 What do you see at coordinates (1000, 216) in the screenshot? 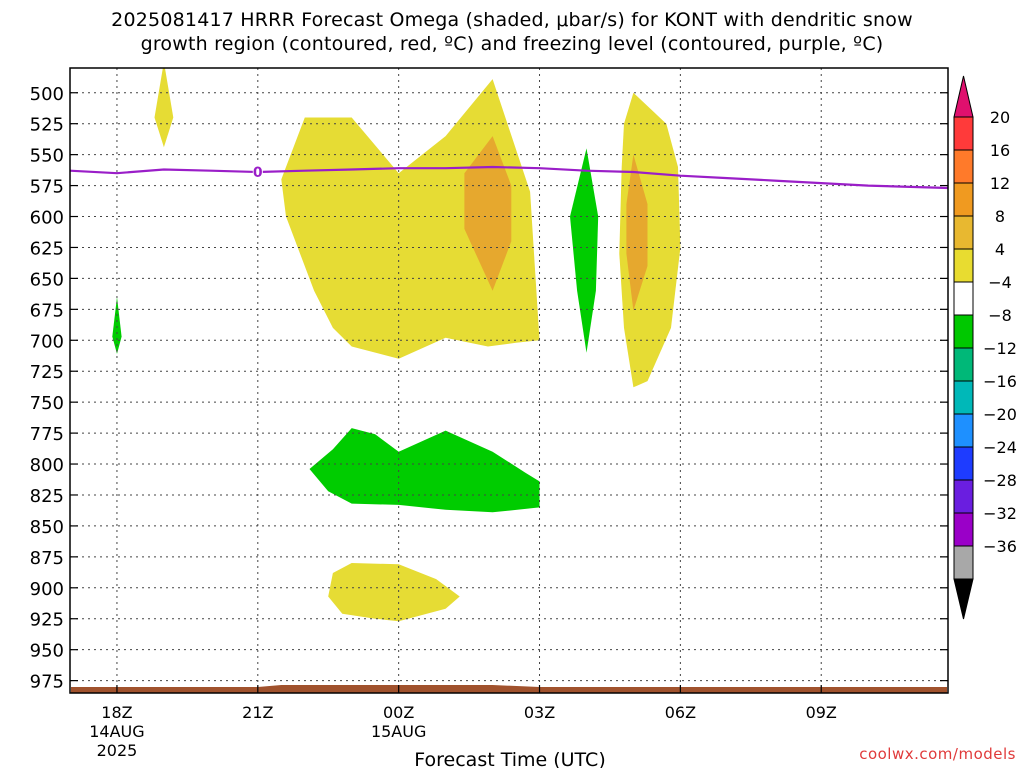
I see `colorbar-level-label: 8` at bounding box center [1000, 216].